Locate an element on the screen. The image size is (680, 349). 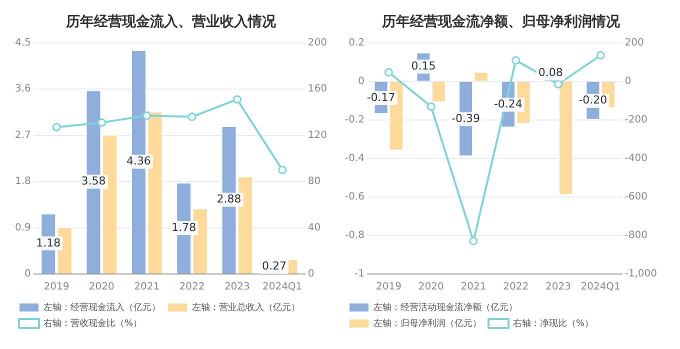
data-label: -0.24 is located at coordinates (508, 104).